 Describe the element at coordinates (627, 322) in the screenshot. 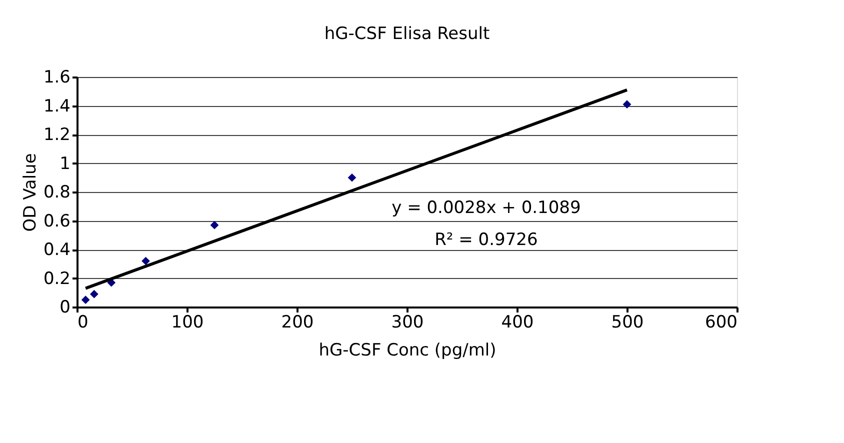

I see `x-tick-label: 500` at that location.